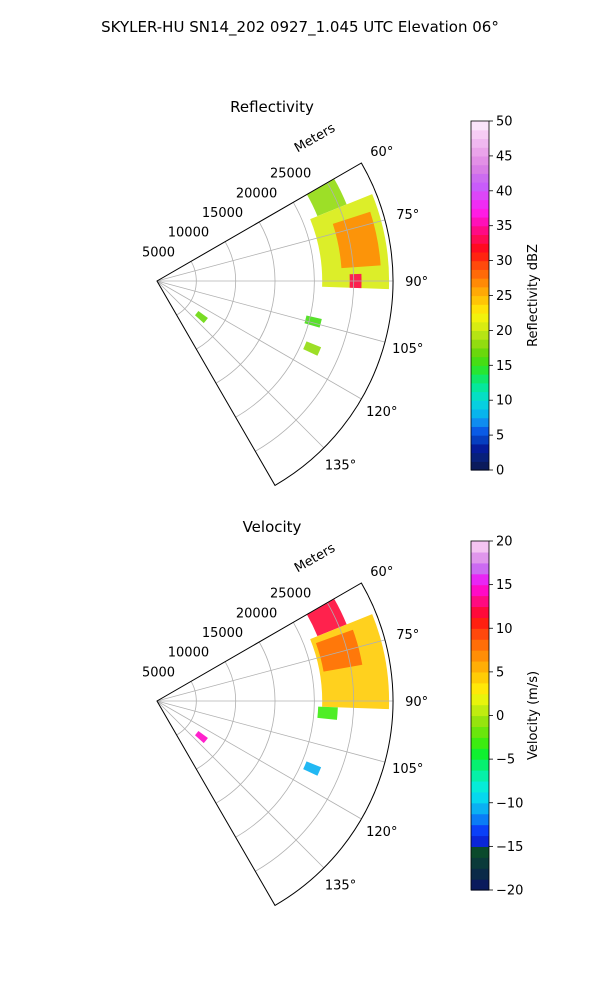 Image resolution: width=600 pixels, height=1000 pixels. Describe the element at coordinates (509, 803) in the screenshot. I see `colorbar-tick-label: −10` at that location.